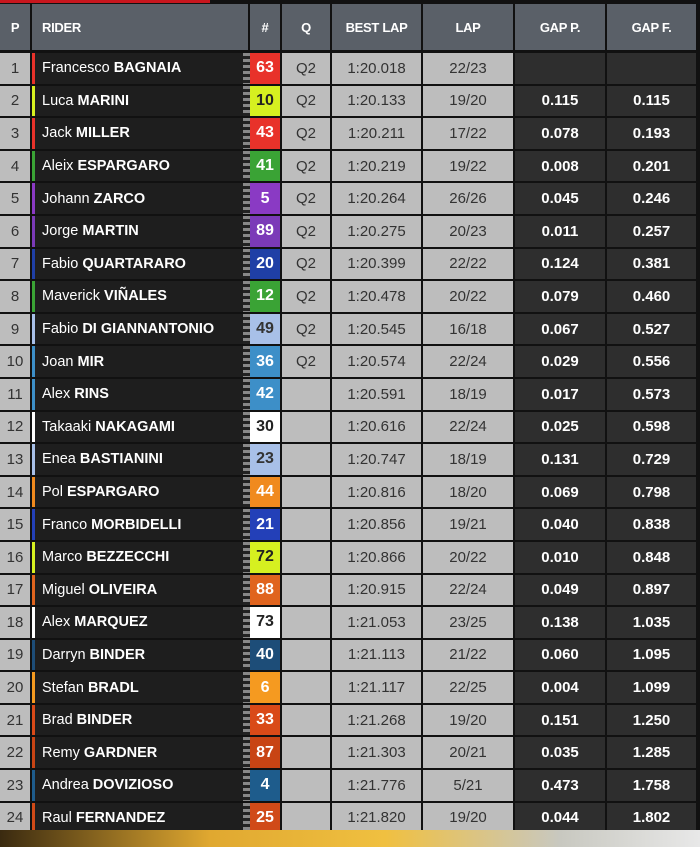  I want to click on rider-name: Johann ZARCO, so click(137, 199).